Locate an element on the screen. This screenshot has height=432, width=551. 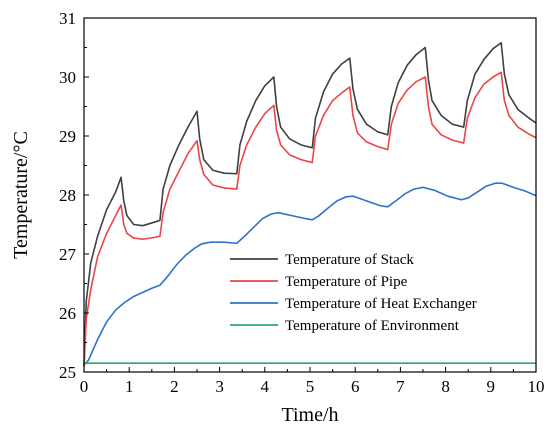
x-tick-label: 3 is located at coordinates (219, 386).